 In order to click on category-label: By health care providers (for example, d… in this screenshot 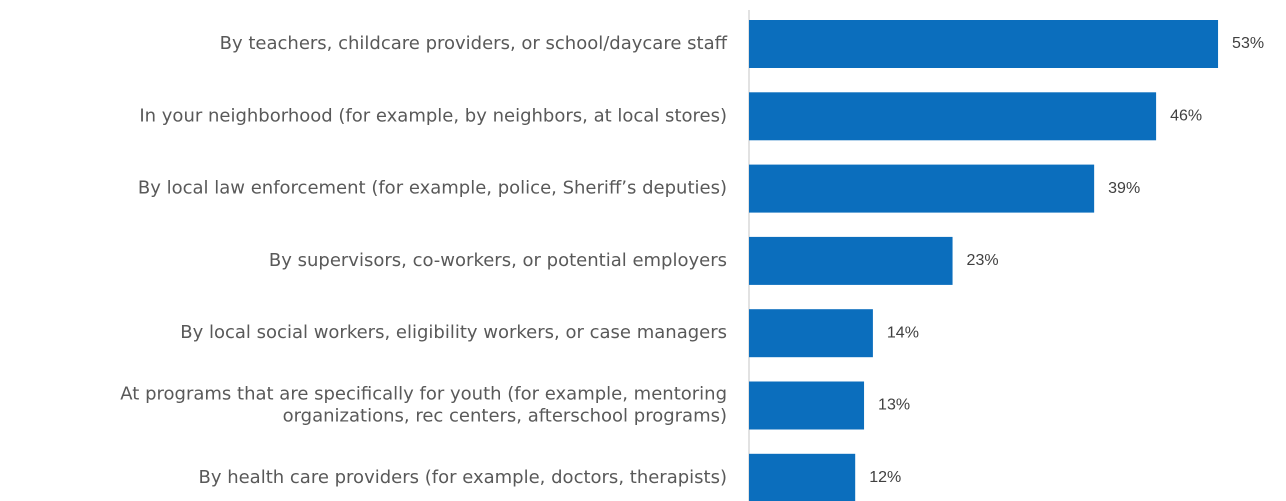, I will do `click(462, 477)`.